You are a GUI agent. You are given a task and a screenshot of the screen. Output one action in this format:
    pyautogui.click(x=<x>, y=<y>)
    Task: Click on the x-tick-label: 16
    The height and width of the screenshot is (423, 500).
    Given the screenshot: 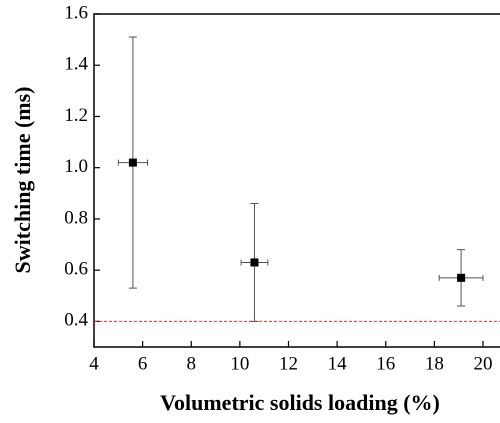 What is the action you would take?
    pyautogui.click(x=385, y=363)
    